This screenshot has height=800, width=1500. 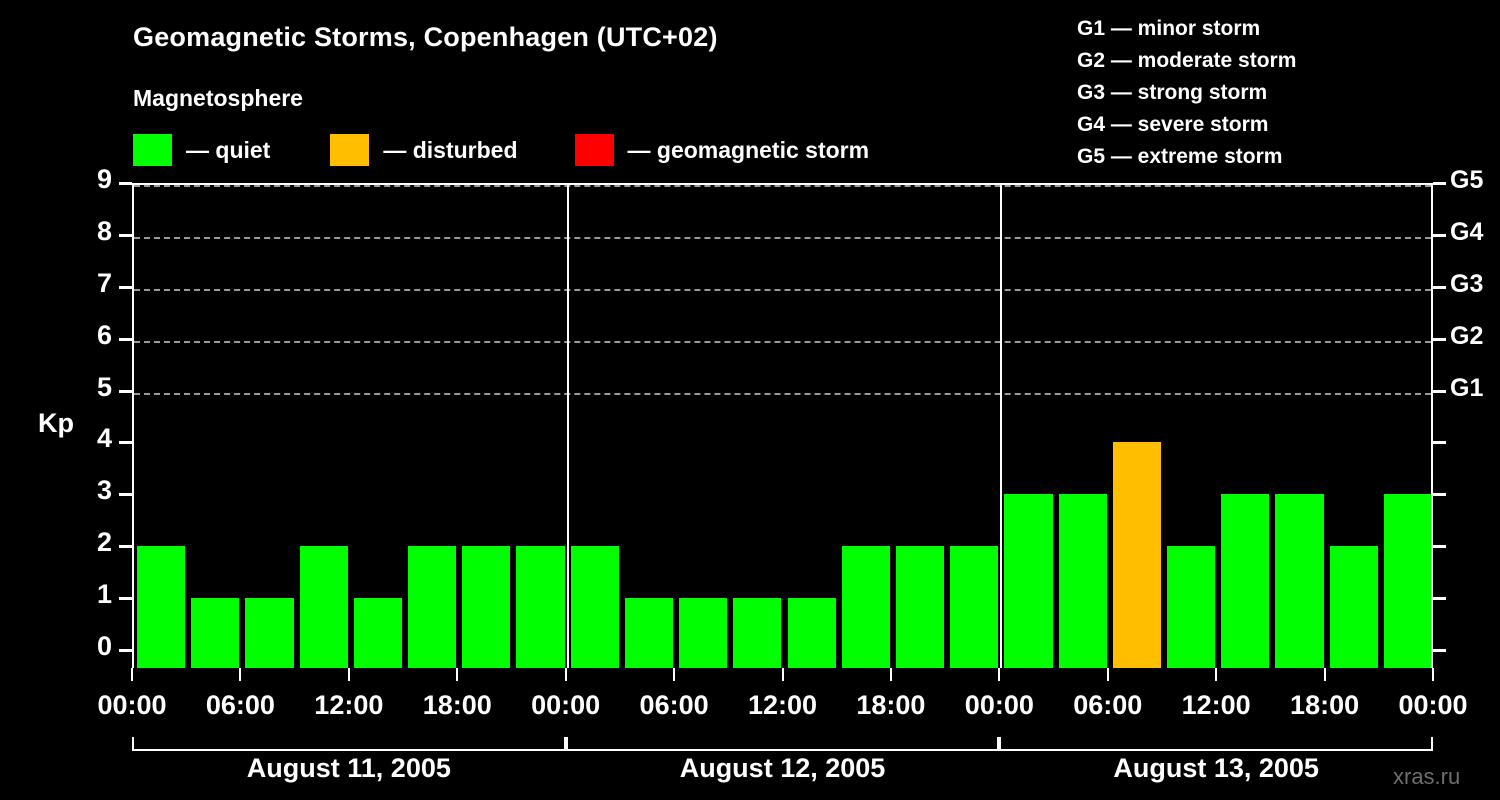 I want to click on quiet-swatch, so click(x=152, y=150).